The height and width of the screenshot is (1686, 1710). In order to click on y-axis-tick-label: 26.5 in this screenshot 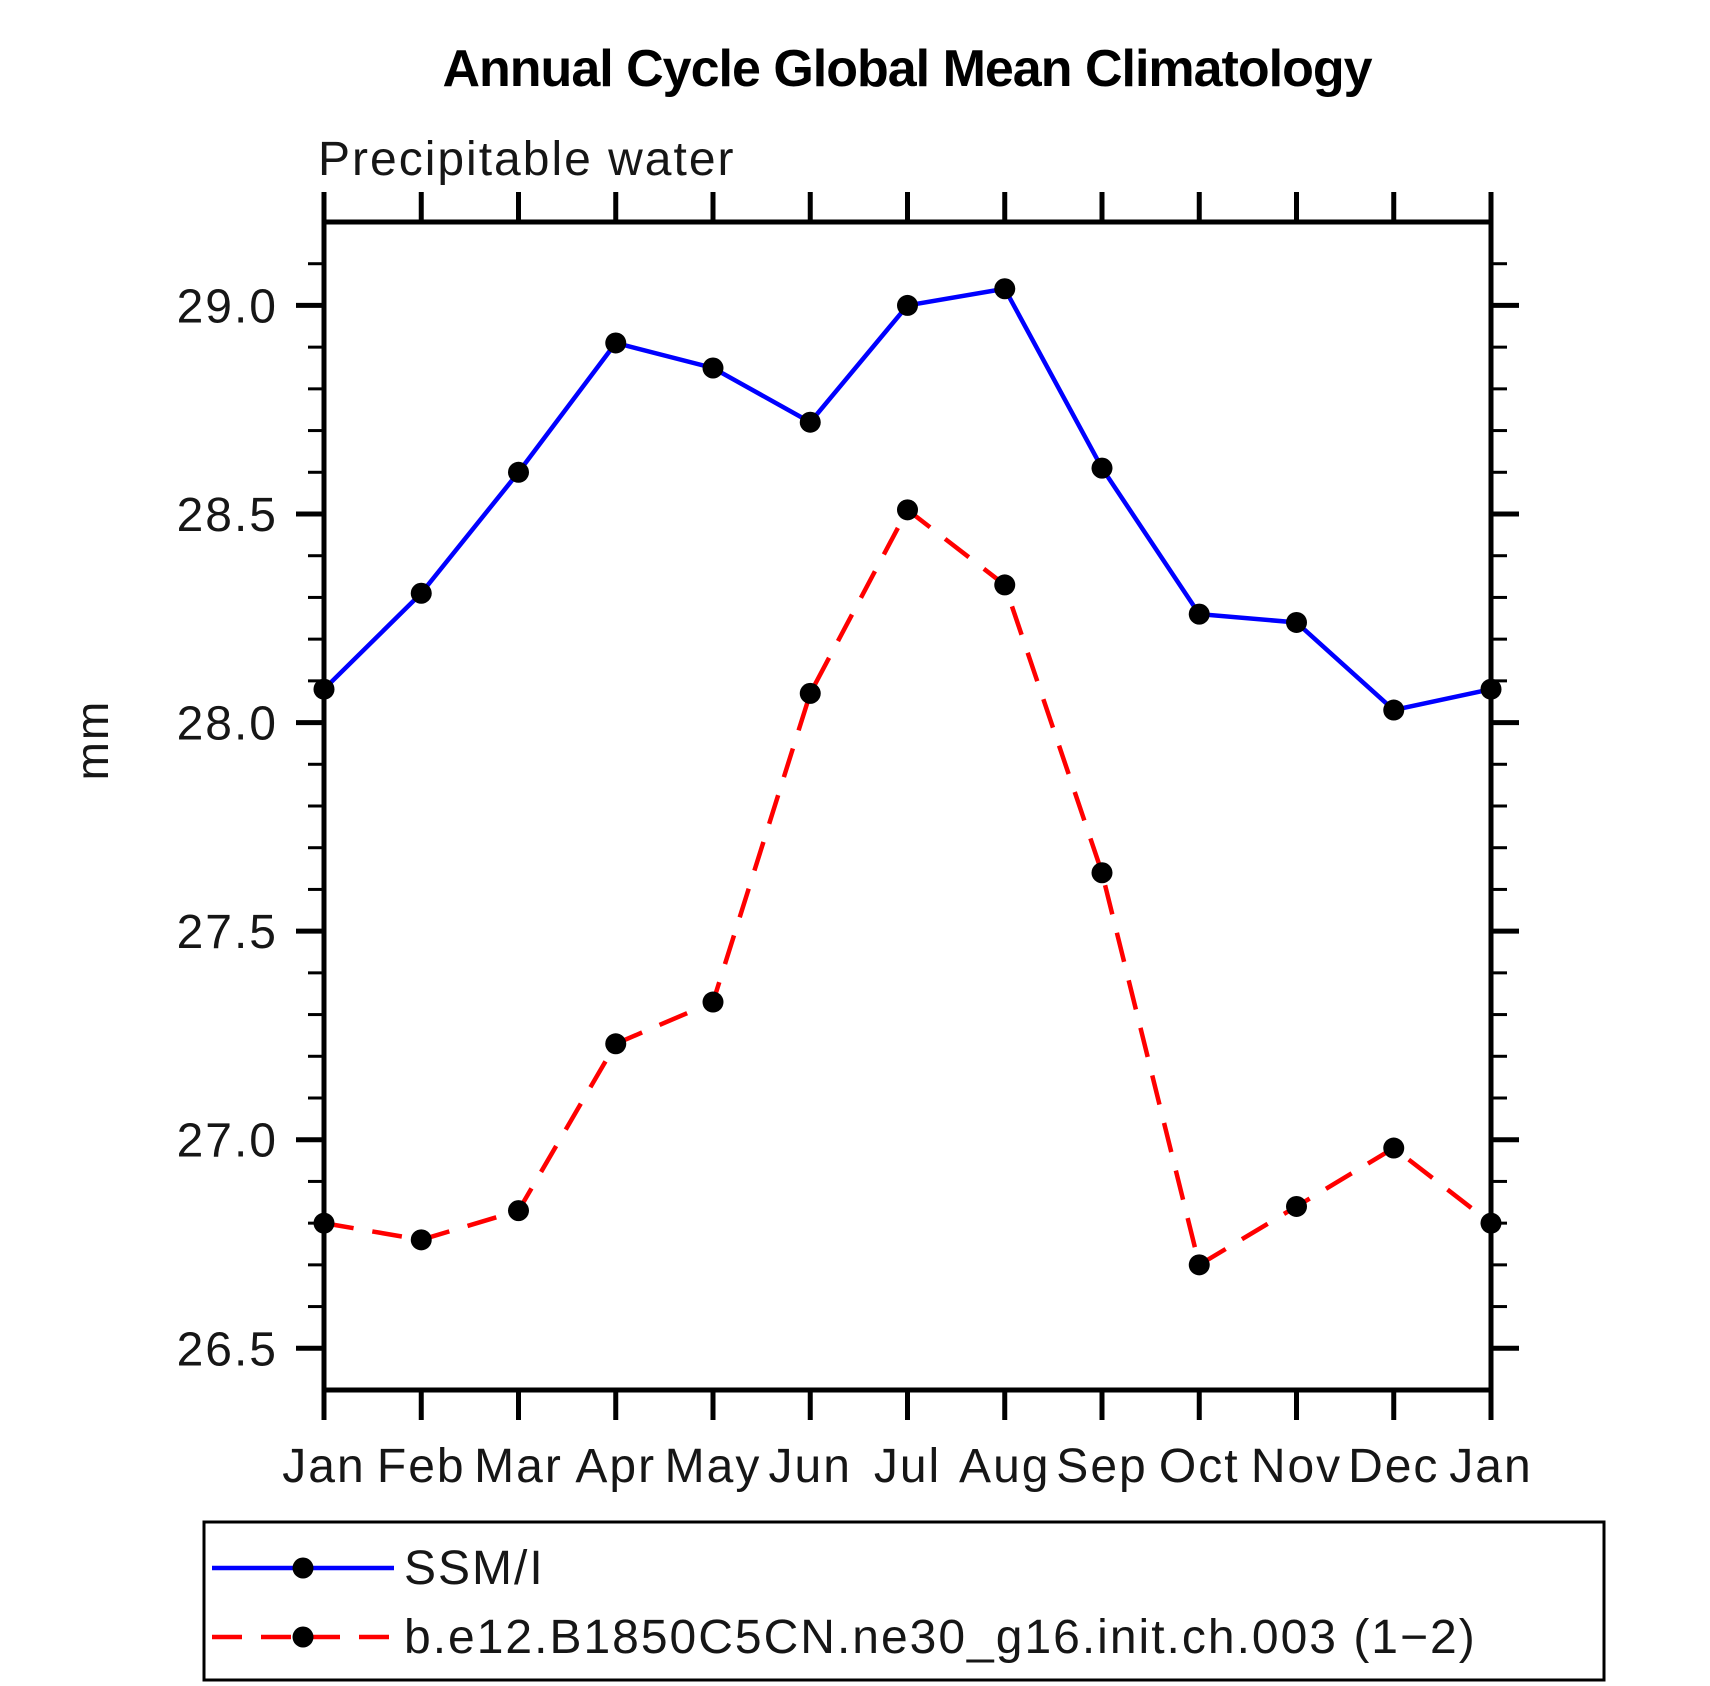, I will do `click(227, 1349)`.